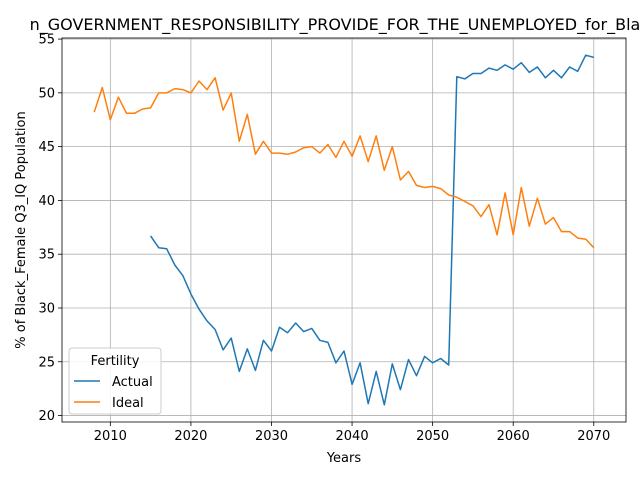 Image resolution: width=640 pixels, height=480 pixels. Describe the element at coordinates (46, 40) in the screenshot. I see `y-tick-label: 55` at that location.